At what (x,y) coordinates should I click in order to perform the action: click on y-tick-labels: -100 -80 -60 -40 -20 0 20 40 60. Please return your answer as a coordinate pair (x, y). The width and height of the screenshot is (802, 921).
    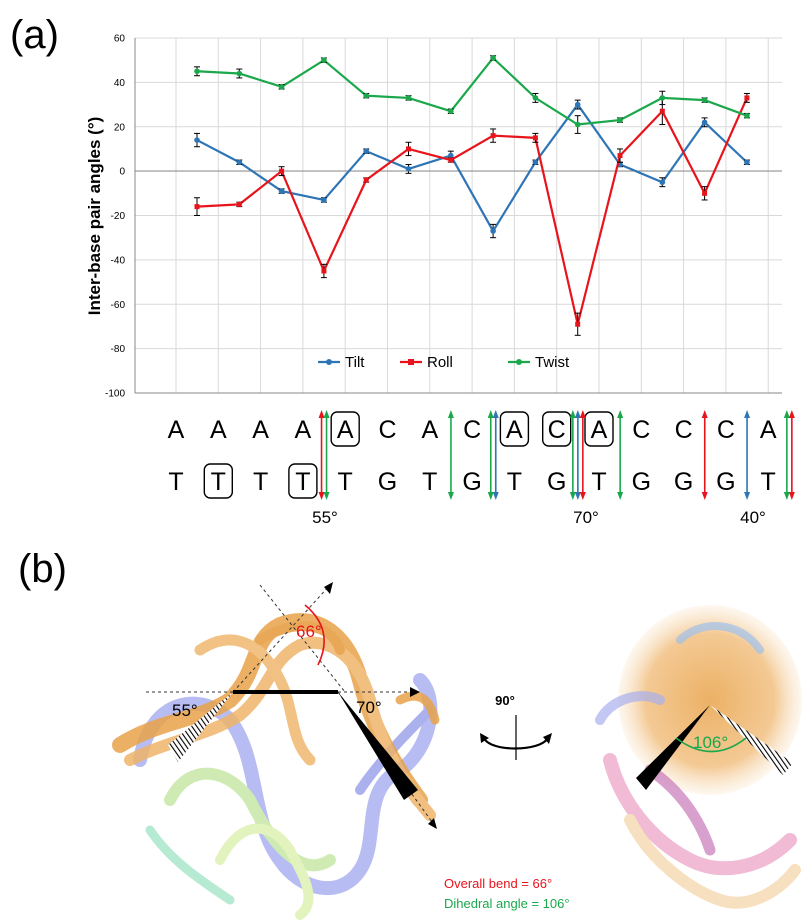
    Looking at the image, I should click on (115, 217).